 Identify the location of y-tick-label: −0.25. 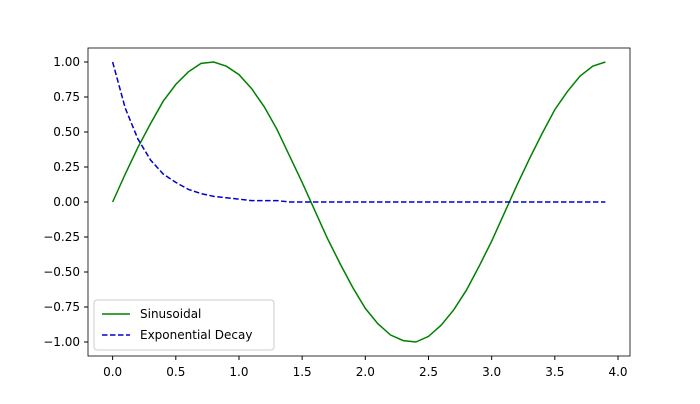
(61, 237).